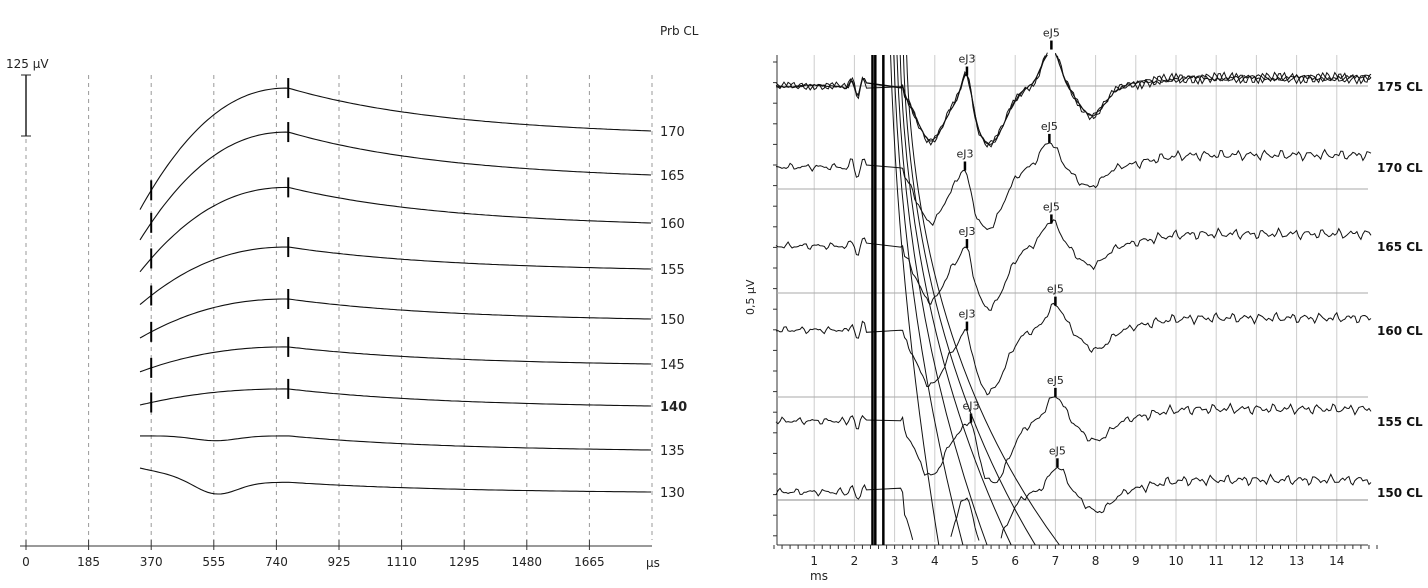 Image resolution: width=1428 pixels, height=588 pixels. Describe the element at coordinates (855, 561) in the screenshot. I see `x-tick-label: 2` at that location.